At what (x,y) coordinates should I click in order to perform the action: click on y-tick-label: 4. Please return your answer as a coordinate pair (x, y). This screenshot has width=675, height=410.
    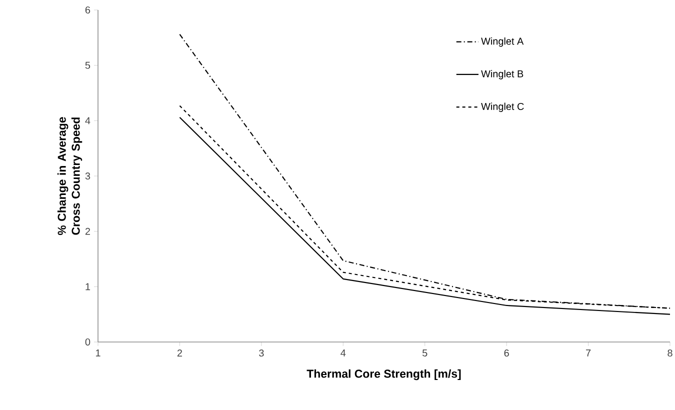
    Looking at the image, I should click on (87, 120).